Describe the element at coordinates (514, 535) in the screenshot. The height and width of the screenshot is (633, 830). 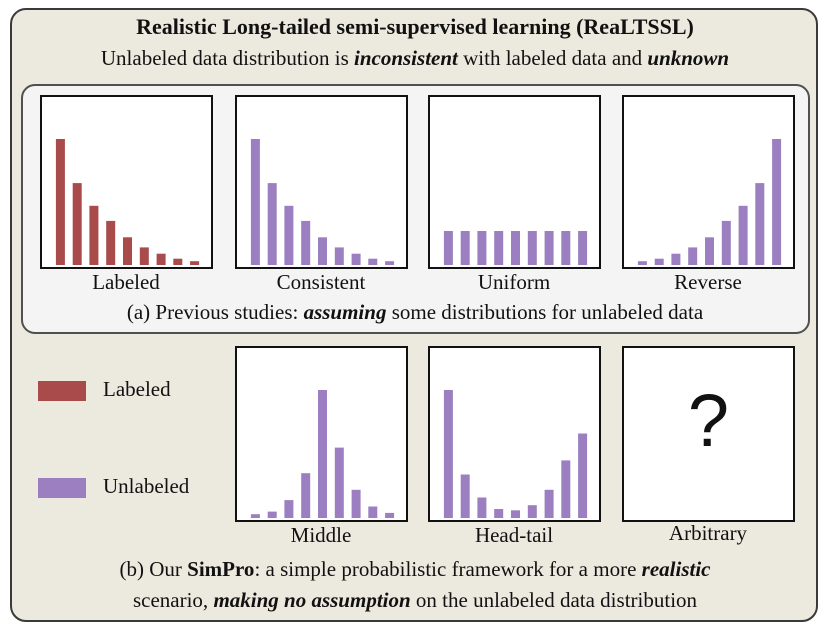
I see `label-head-tail: Head-tail` at that location.